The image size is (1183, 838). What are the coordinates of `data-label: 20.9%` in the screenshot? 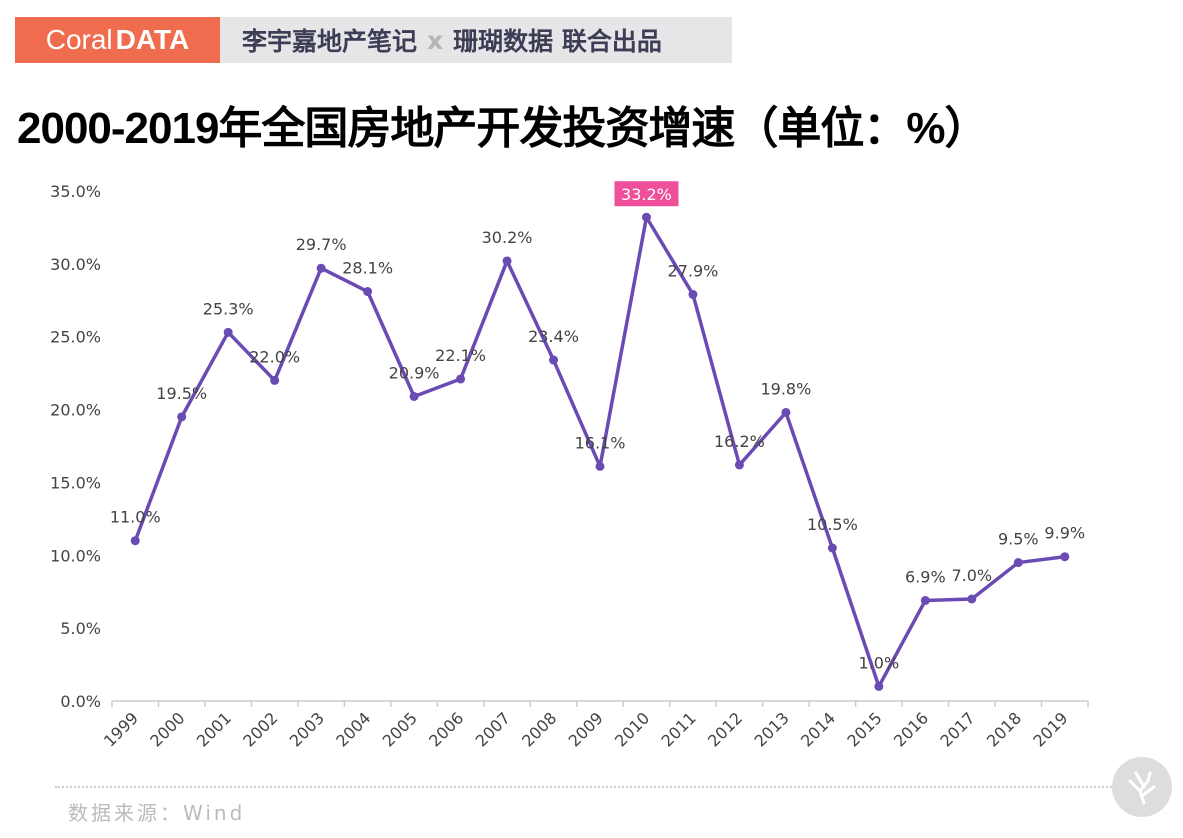 It's located at (414, 372).